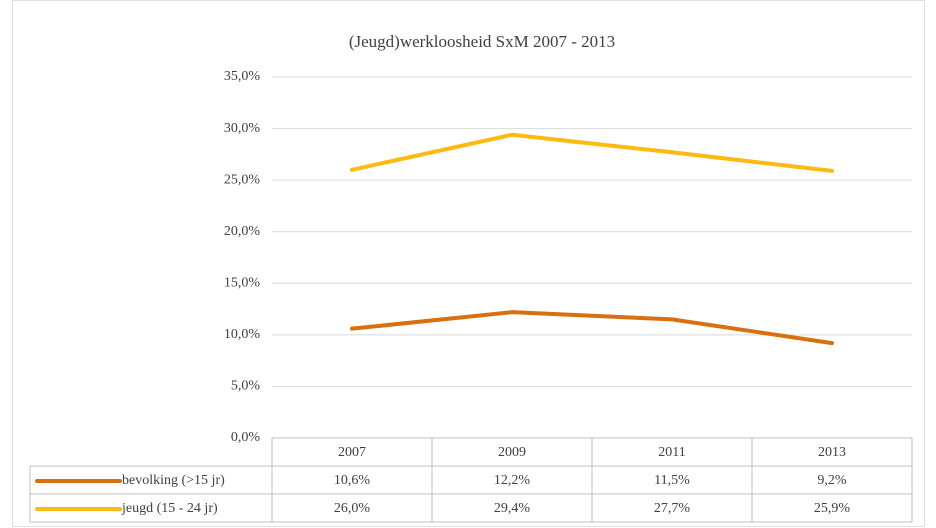 The image size is (936, 528). I want to click on legend-label: bevolking (>15 jr), so click(173, 480).